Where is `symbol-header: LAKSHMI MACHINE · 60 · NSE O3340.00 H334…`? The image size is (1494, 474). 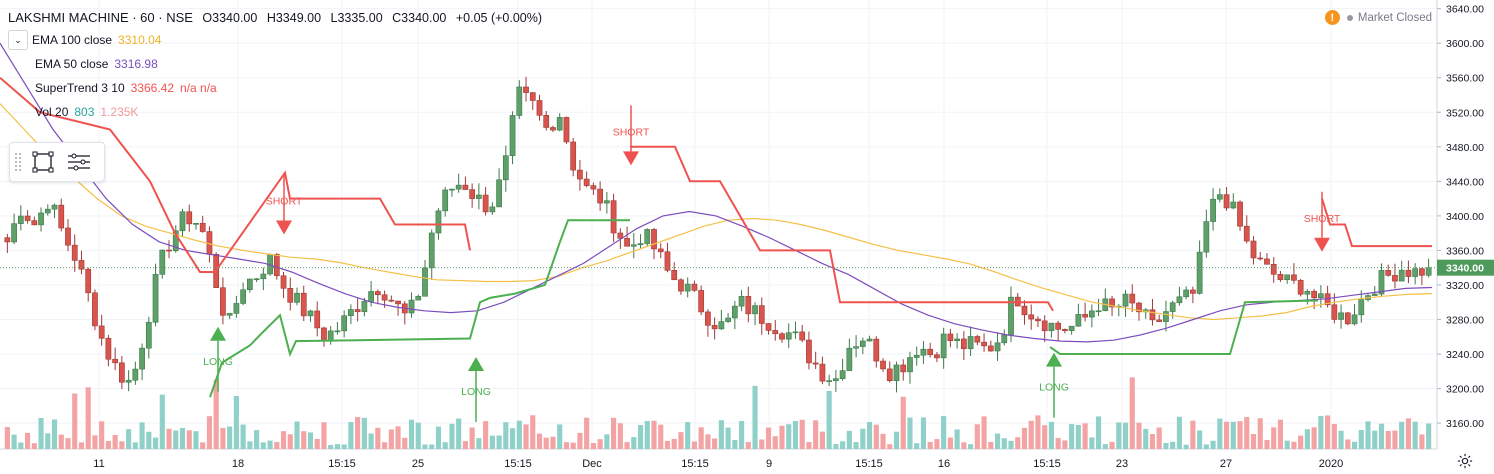
symbol-header: LAKSHMI MACHINE · 60 · NSE O3340.00 H334… is located at coordinates (278, 17).